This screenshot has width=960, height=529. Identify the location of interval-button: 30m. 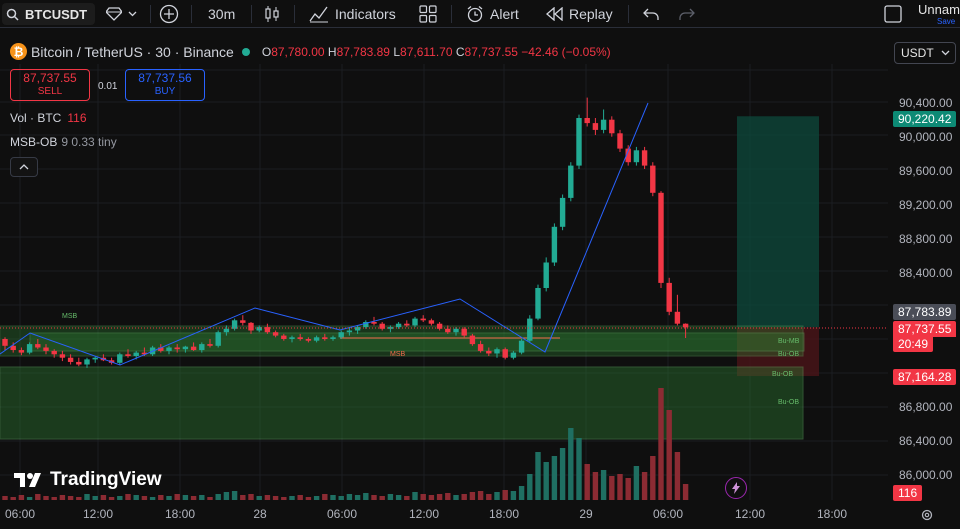
(221, 14).